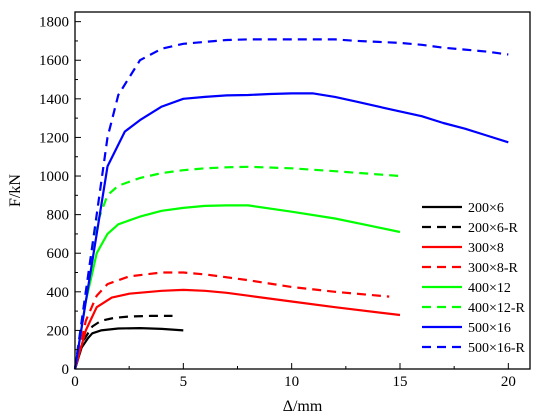  Describe the element at coordinates (15, 190) in the screenshot. I see `y-axis-title: F/kN` at that location.